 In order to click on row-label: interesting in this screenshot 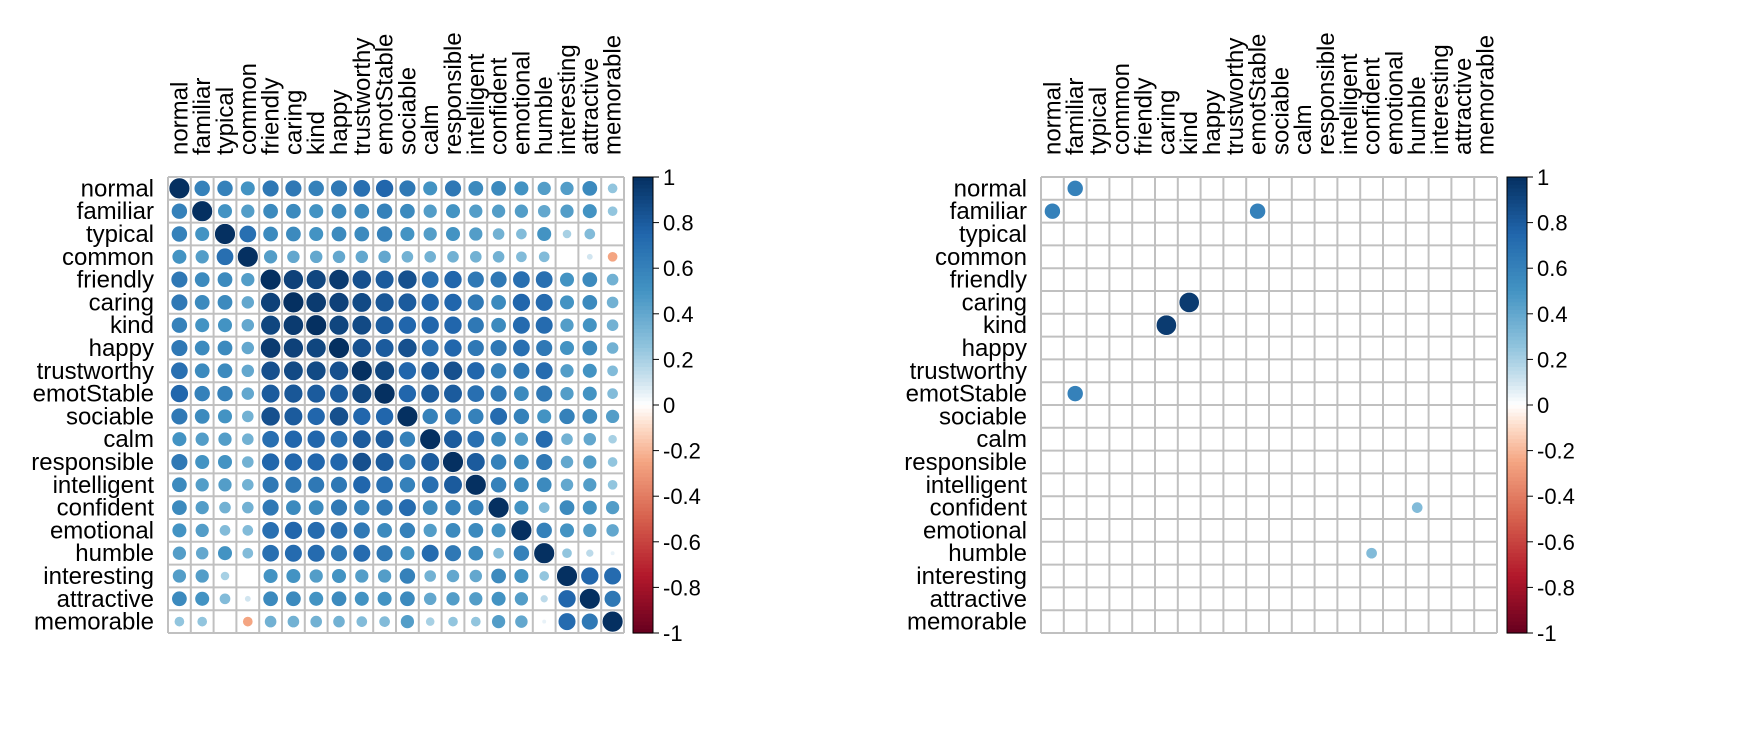, I will do `click(971, 576)`.